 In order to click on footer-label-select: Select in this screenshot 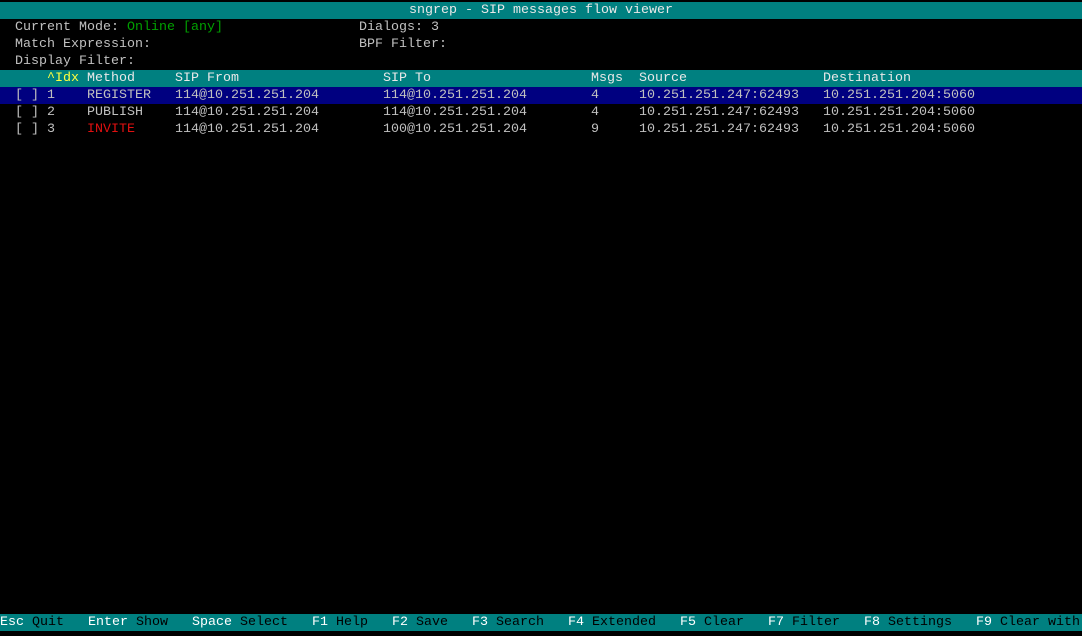, I will do `click(264, 622)`.